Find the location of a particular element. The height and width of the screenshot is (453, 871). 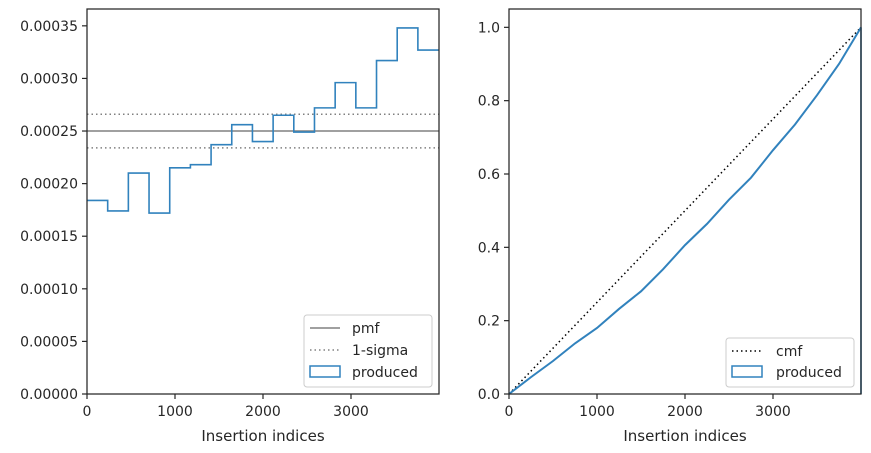

right-y-ticks: 0.0 0.2 0.4 0.6 0.8 1.0 is located at coordinates (493, 211).